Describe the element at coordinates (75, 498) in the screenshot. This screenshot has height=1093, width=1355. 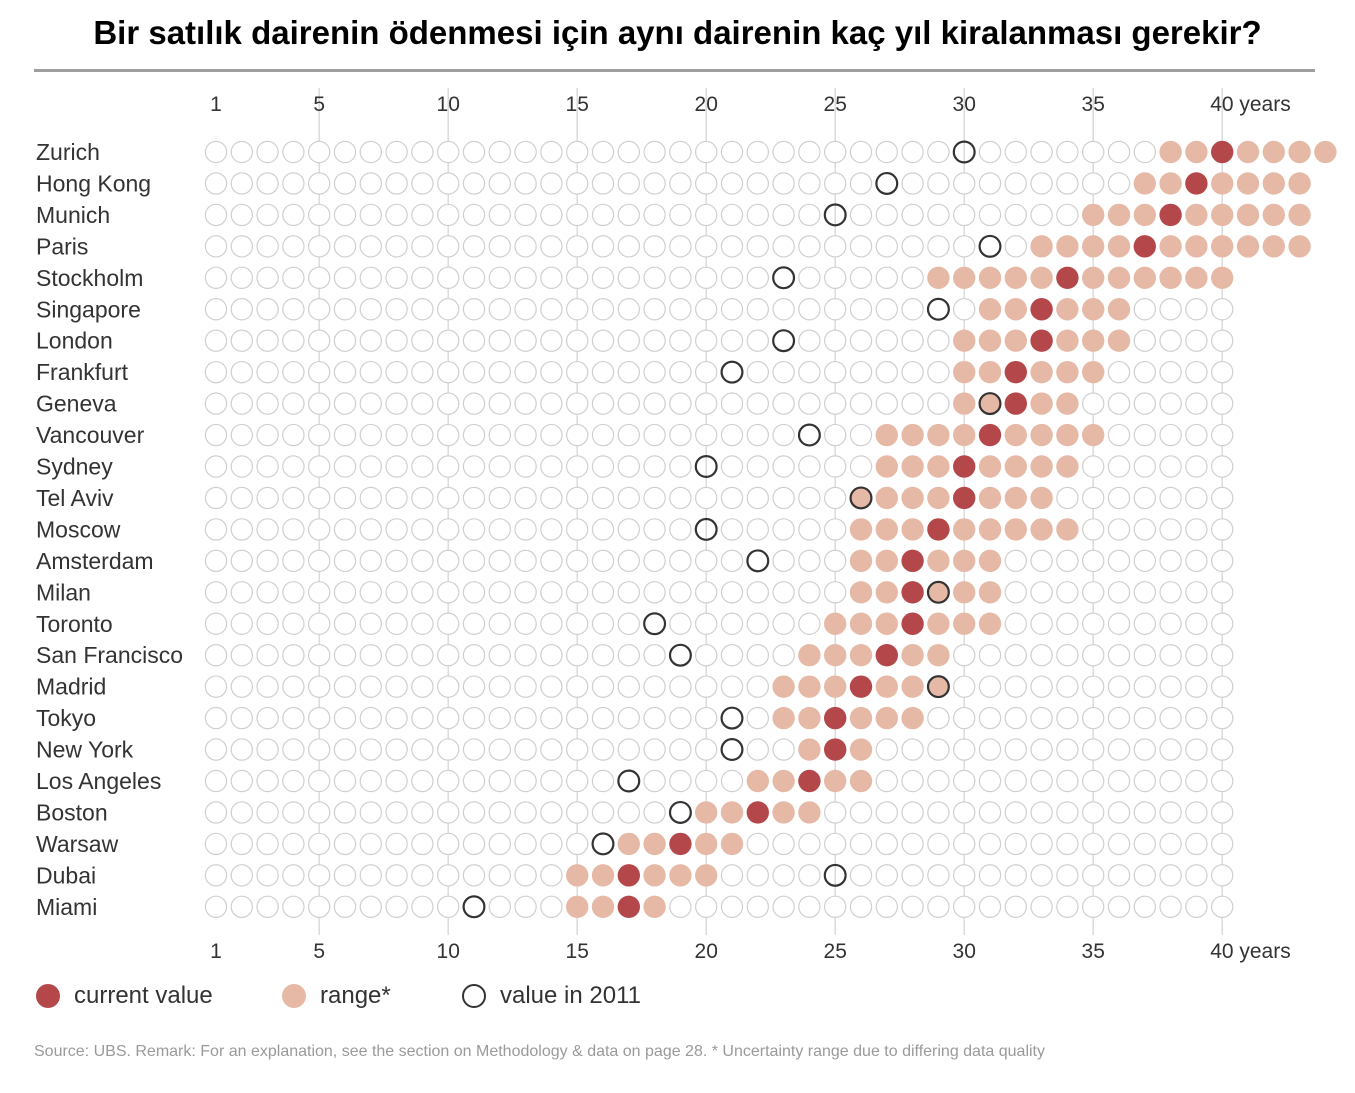
I see `city-label-tel-aviv: Tel Aviv` at that location.